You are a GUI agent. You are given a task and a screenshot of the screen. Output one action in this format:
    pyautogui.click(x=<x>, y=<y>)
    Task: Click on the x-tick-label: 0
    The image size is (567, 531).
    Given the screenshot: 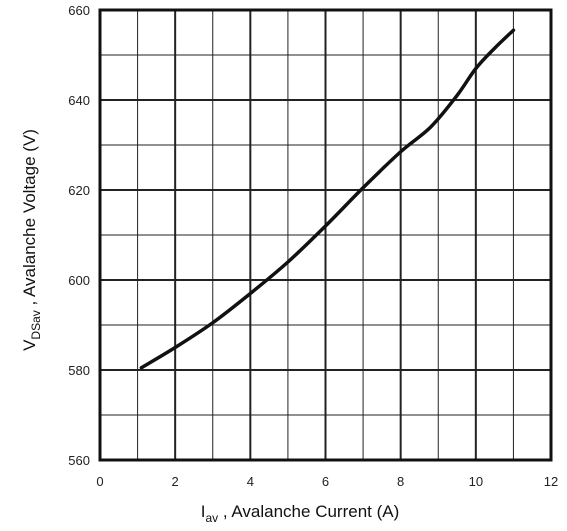 What is the action you would take?
    pyautogui.click(x=99, y=481)
    